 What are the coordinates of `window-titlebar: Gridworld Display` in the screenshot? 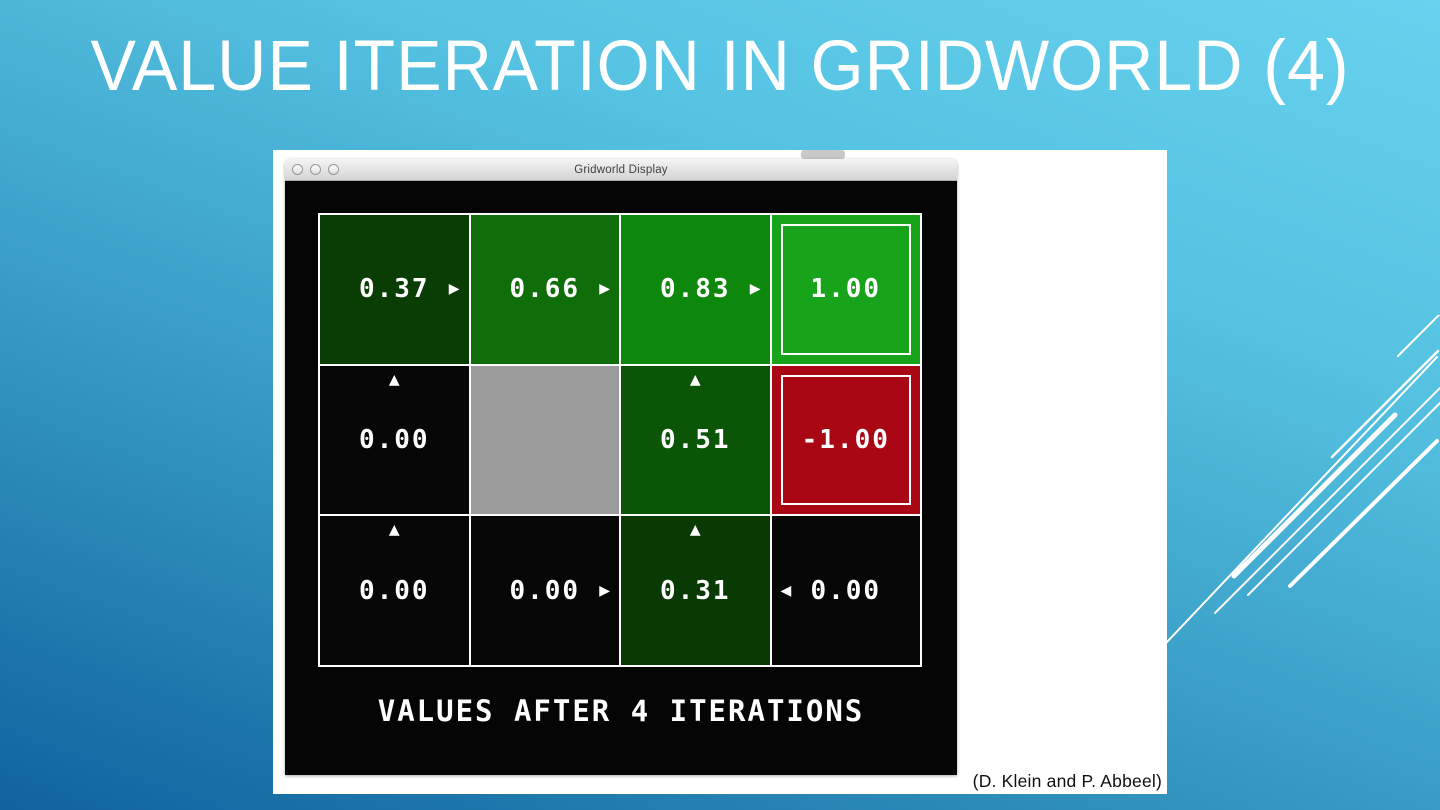 It's located at (621, 170).